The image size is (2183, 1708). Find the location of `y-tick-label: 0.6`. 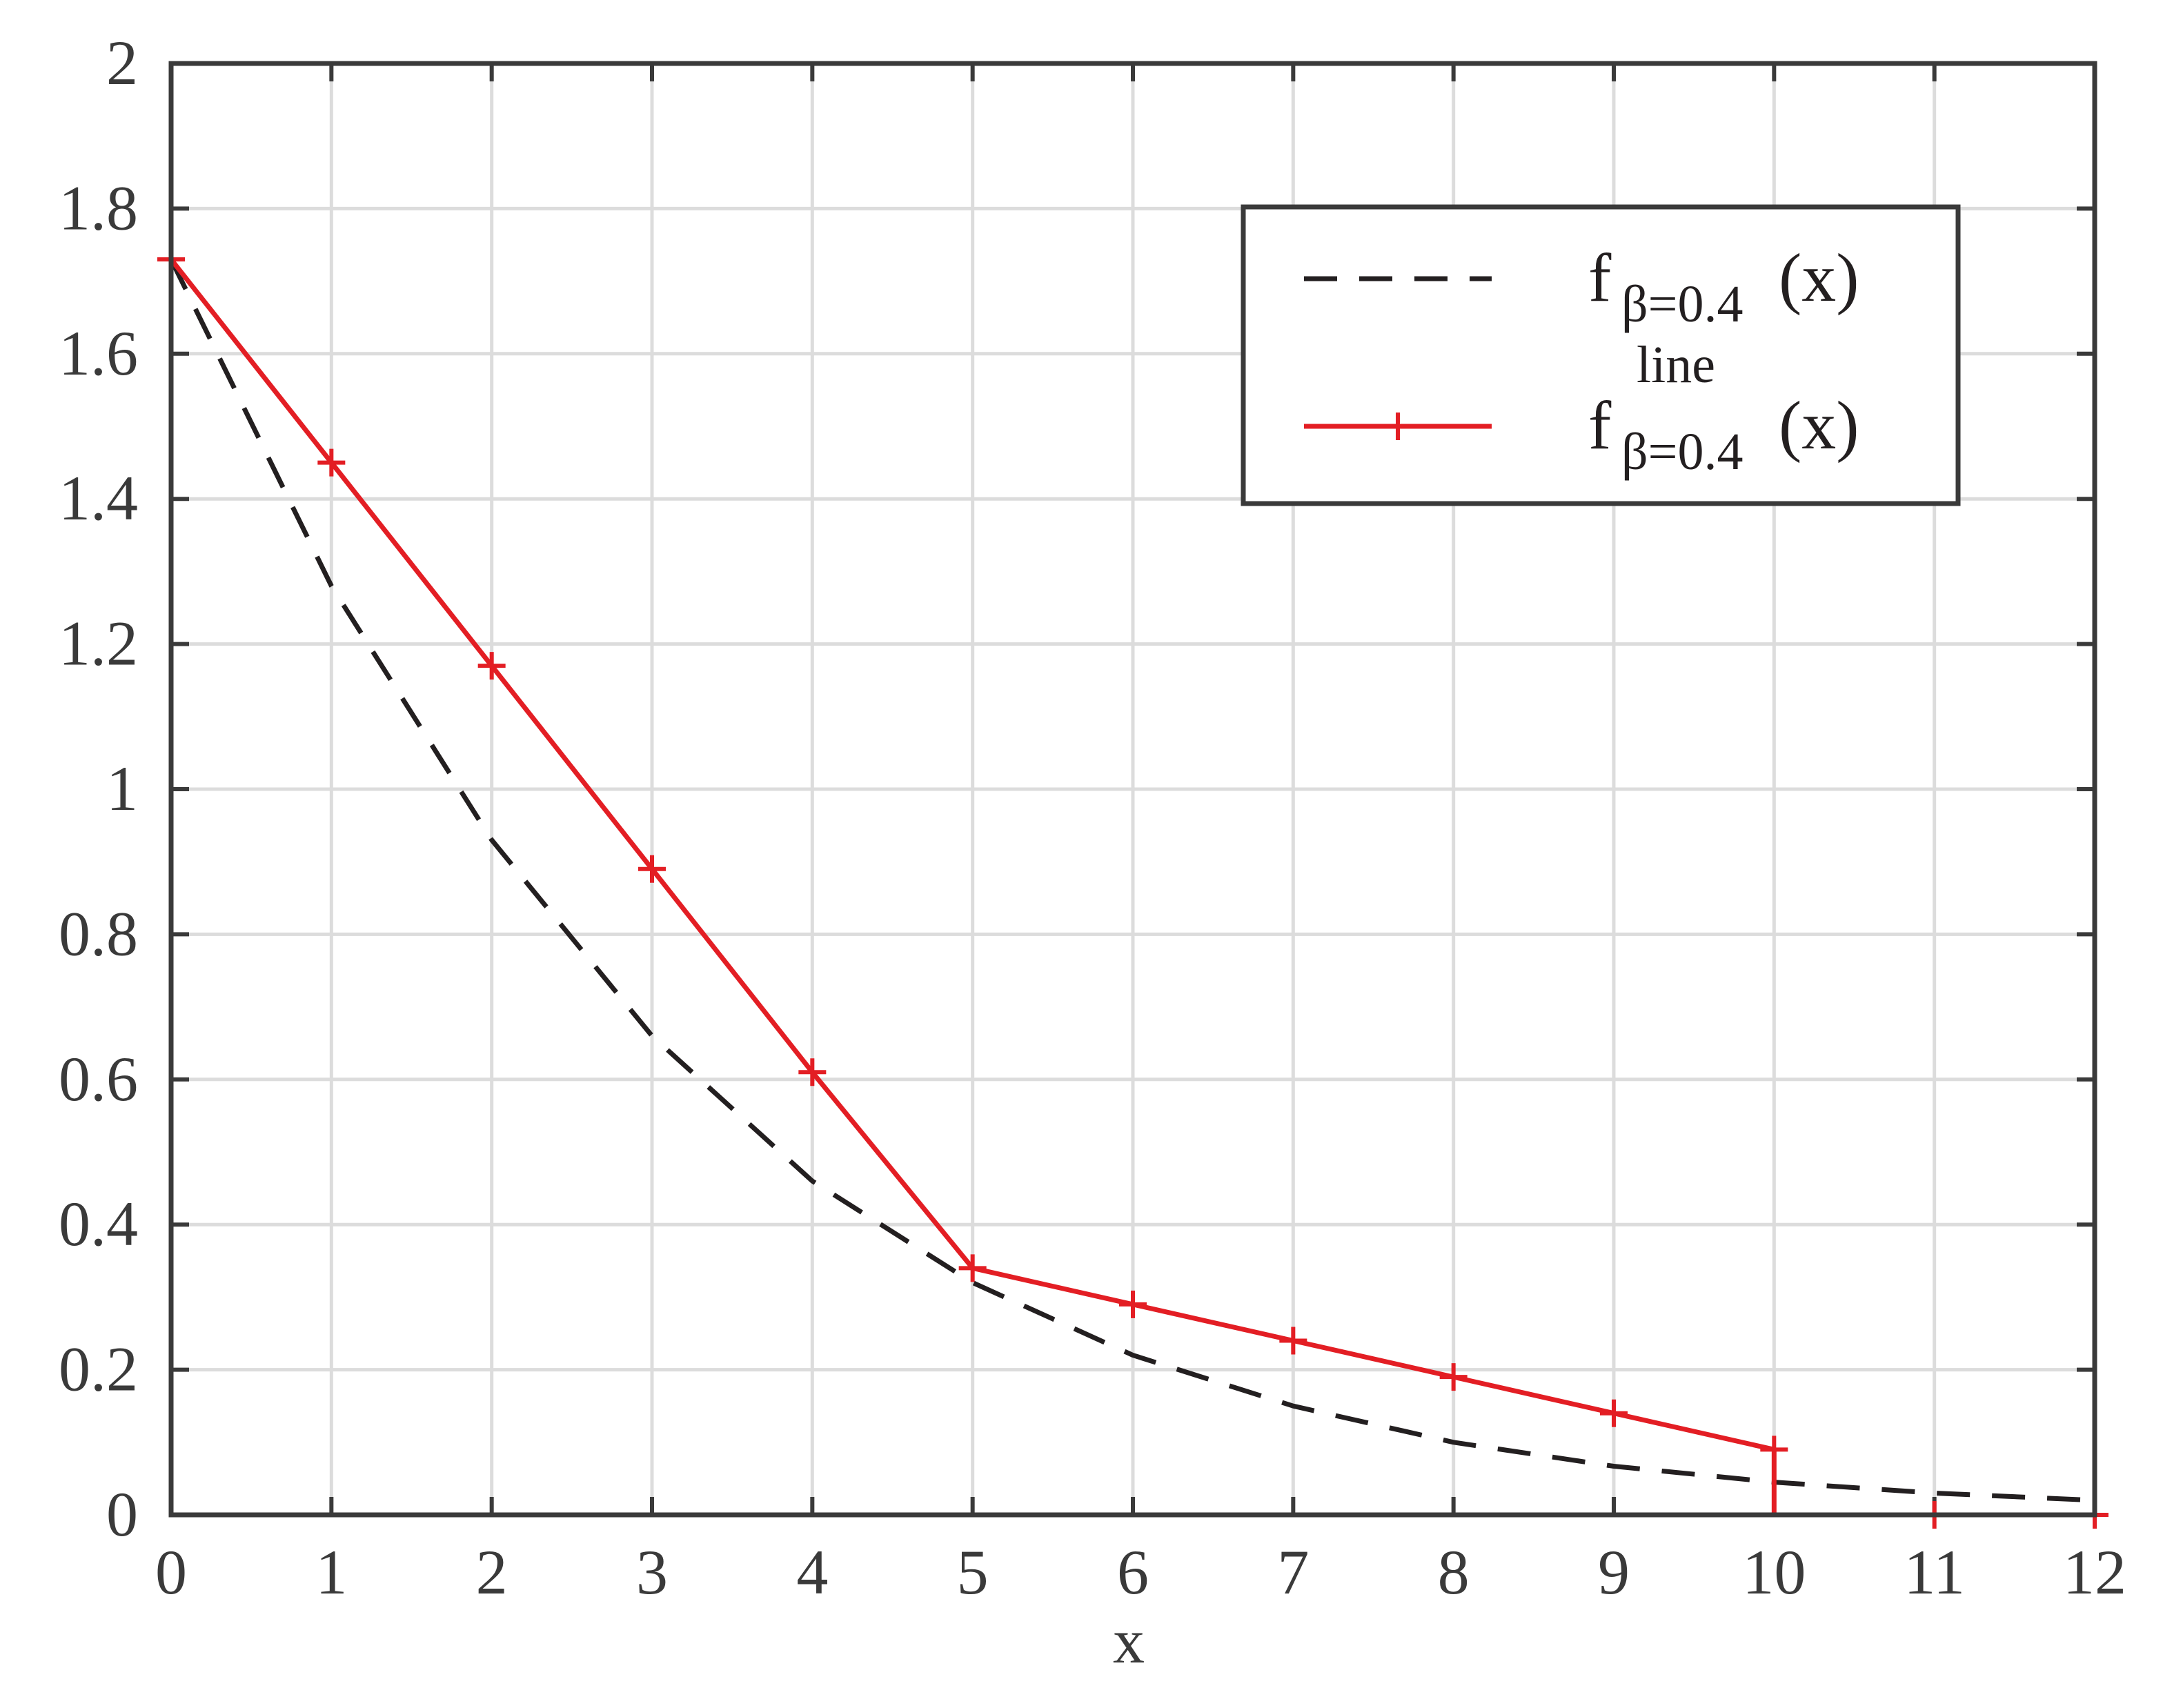

y-tick-label: 0.6 is located at coordinates (99, 1079).